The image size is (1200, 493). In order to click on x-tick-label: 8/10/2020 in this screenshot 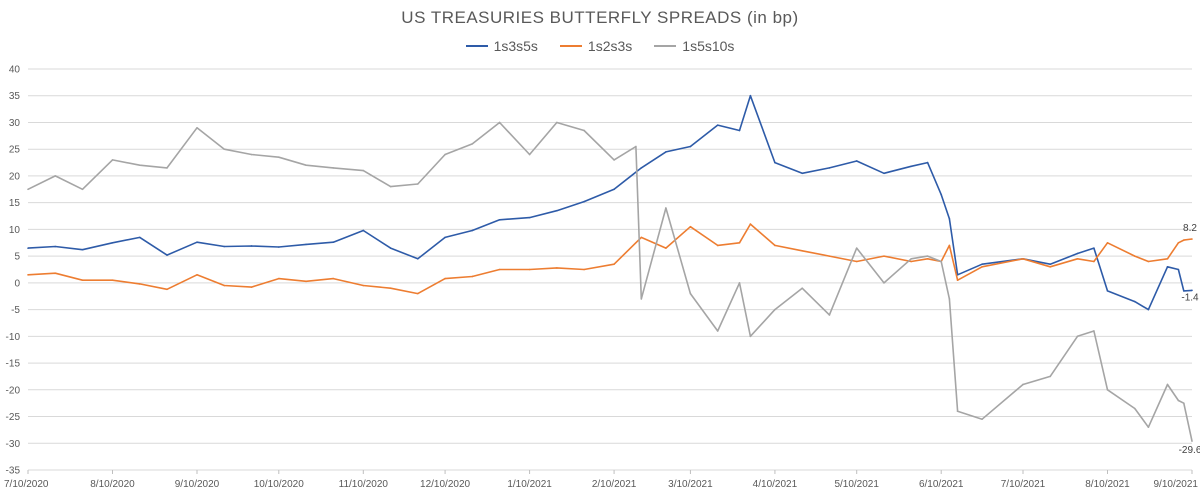, I will do `click(112, 484)`.